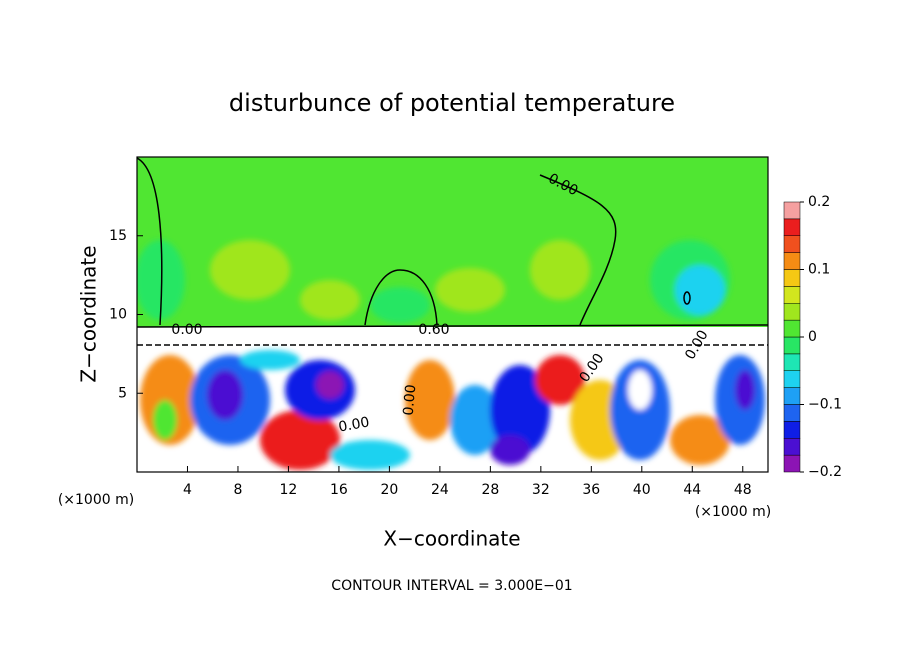  I want to click on x-tick-label: 12, so click(289, 490).